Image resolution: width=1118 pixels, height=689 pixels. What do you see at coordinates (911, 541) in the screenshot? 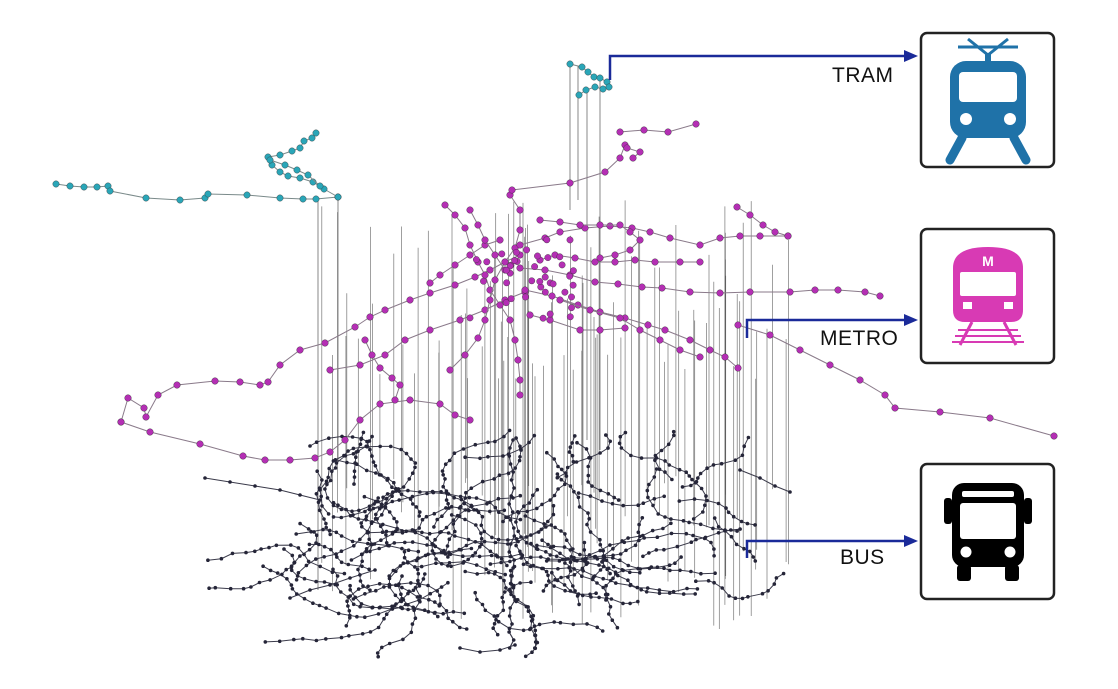
I see `bus-arrowhead` at bounding box center [911, 541].